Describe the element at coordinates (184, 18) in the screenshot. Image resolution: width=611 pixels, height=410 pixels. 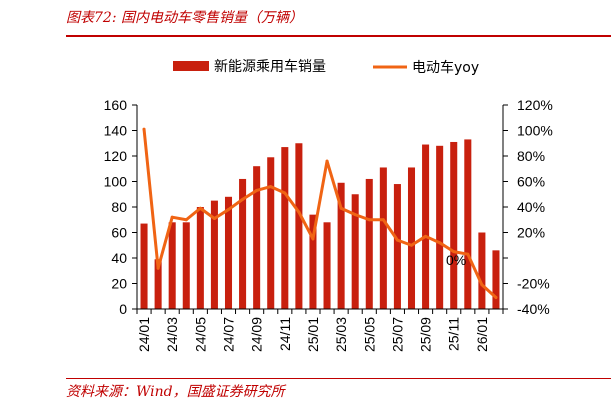
I see `figure-title: 图表72: 国内电动车零售销量（万辆）` at that location.